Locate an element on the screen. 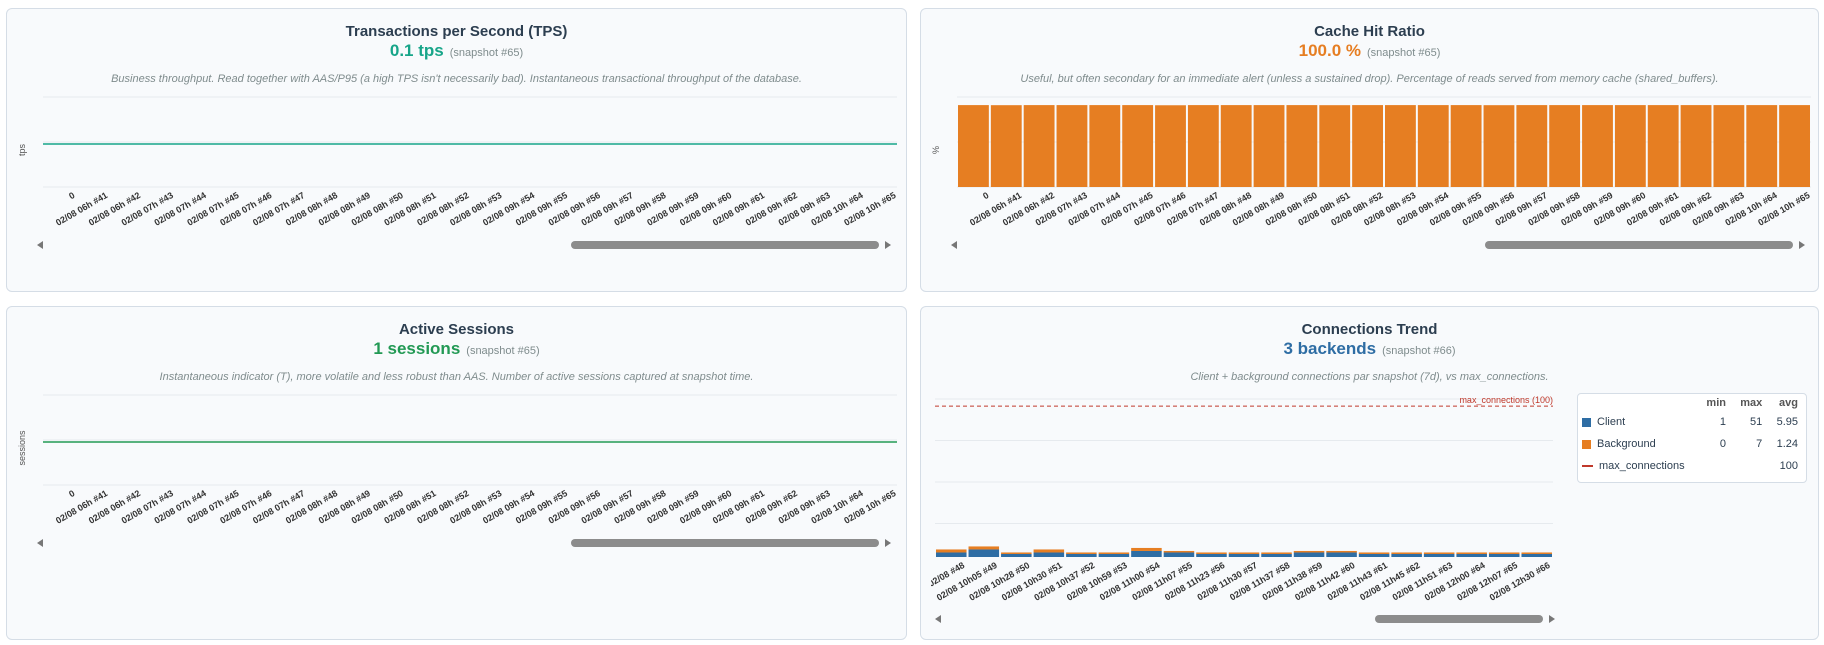  kpi-row: 0.1 tps (snapshot #65) is located at coordinates (456, 51).